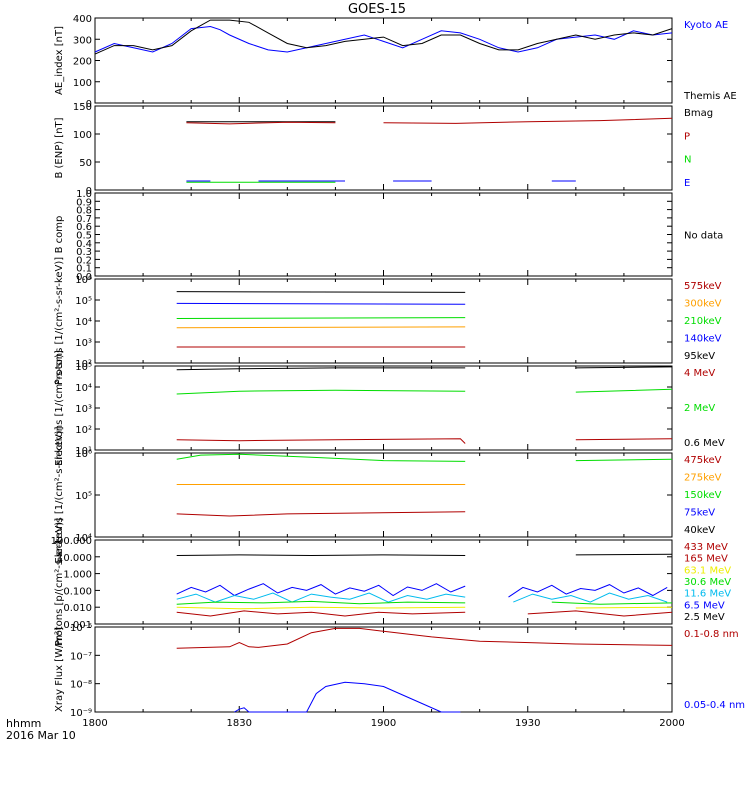 The image size is (750, 800). Describe the element at coordinates (383, 37) in the screenshot. I see `series-line-themis-ae` at that location.